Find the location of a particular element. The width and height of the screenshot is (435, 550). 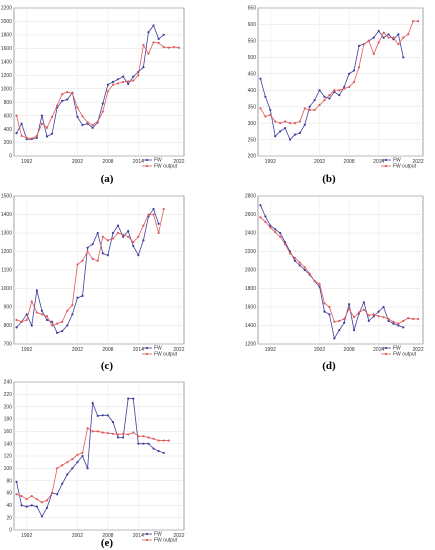

panel-b-legend-marker is located at coordinates (386, 166).